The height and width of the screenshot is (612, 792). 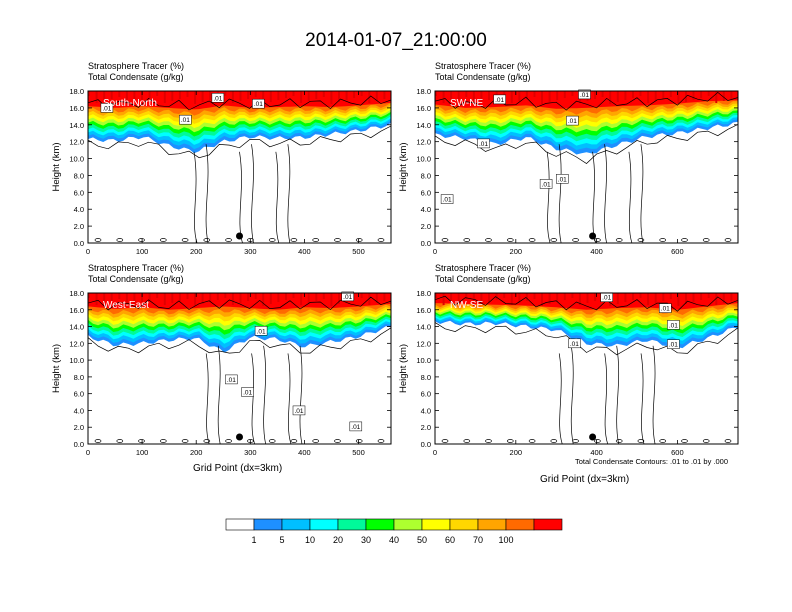 I want to click on x-tick-label: 200, so click(x=196, y=251).